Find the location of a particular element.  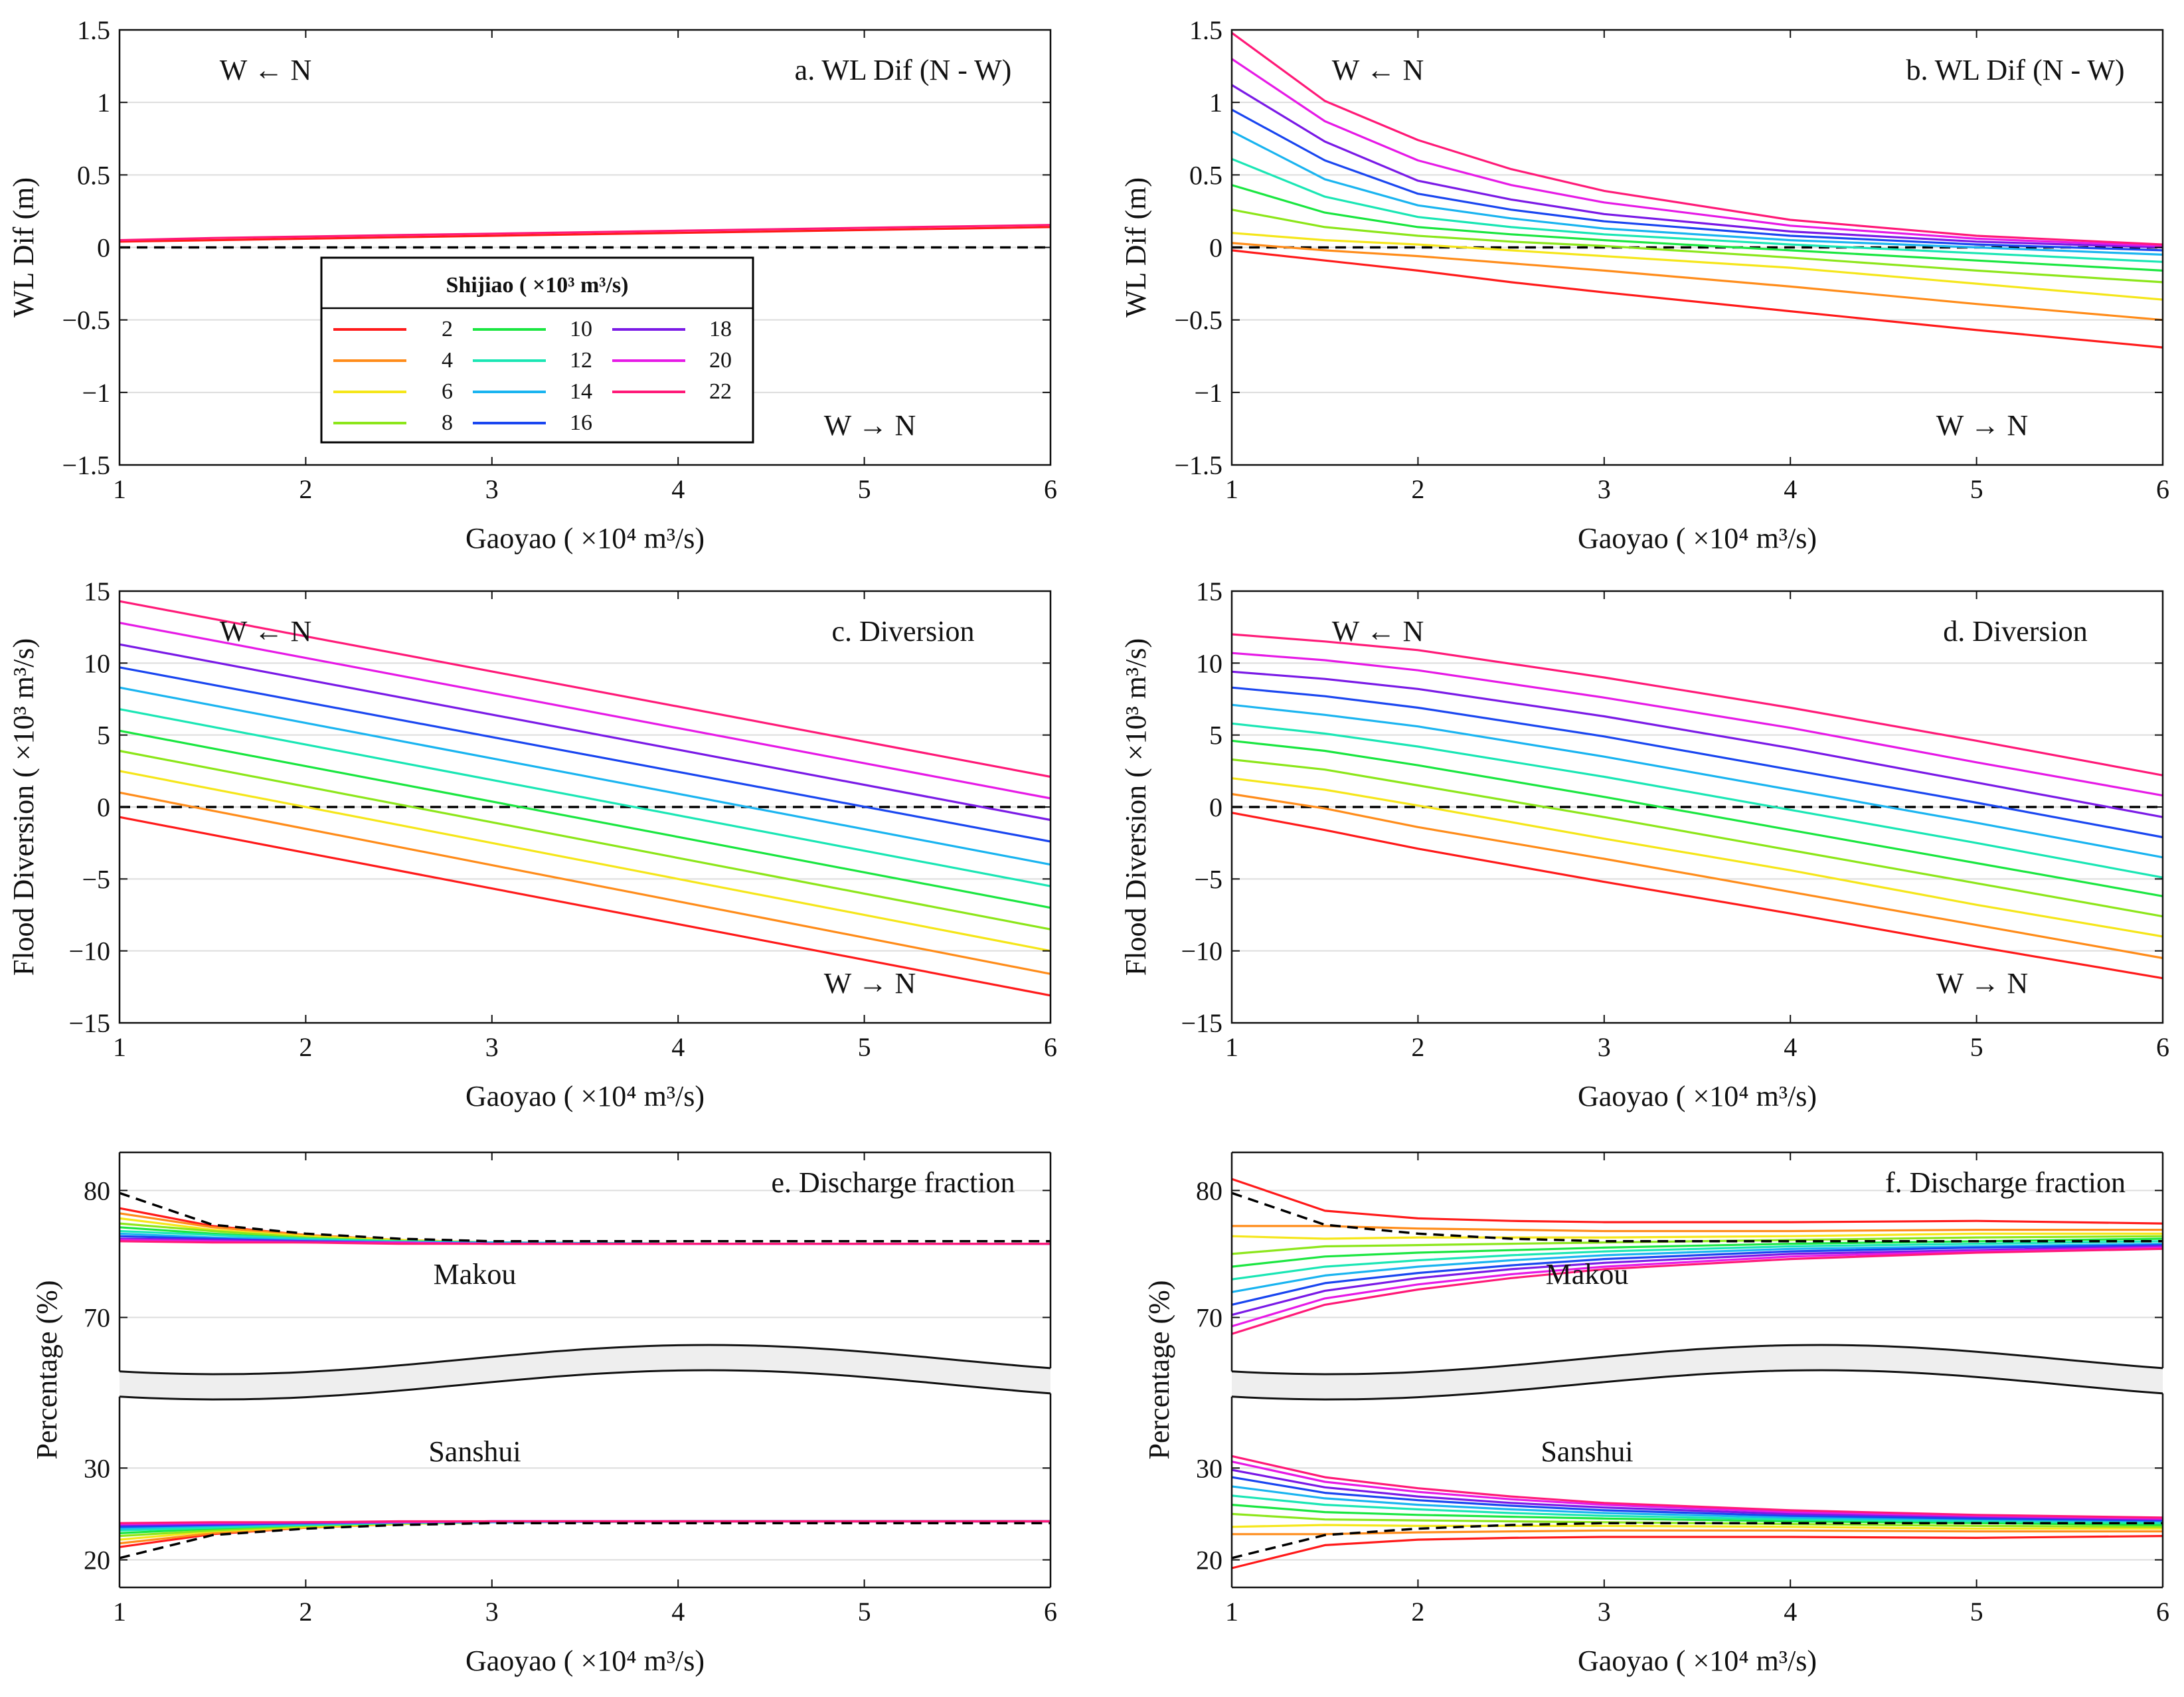

legend-label-2: 2 is located at coordinates (448, 329).